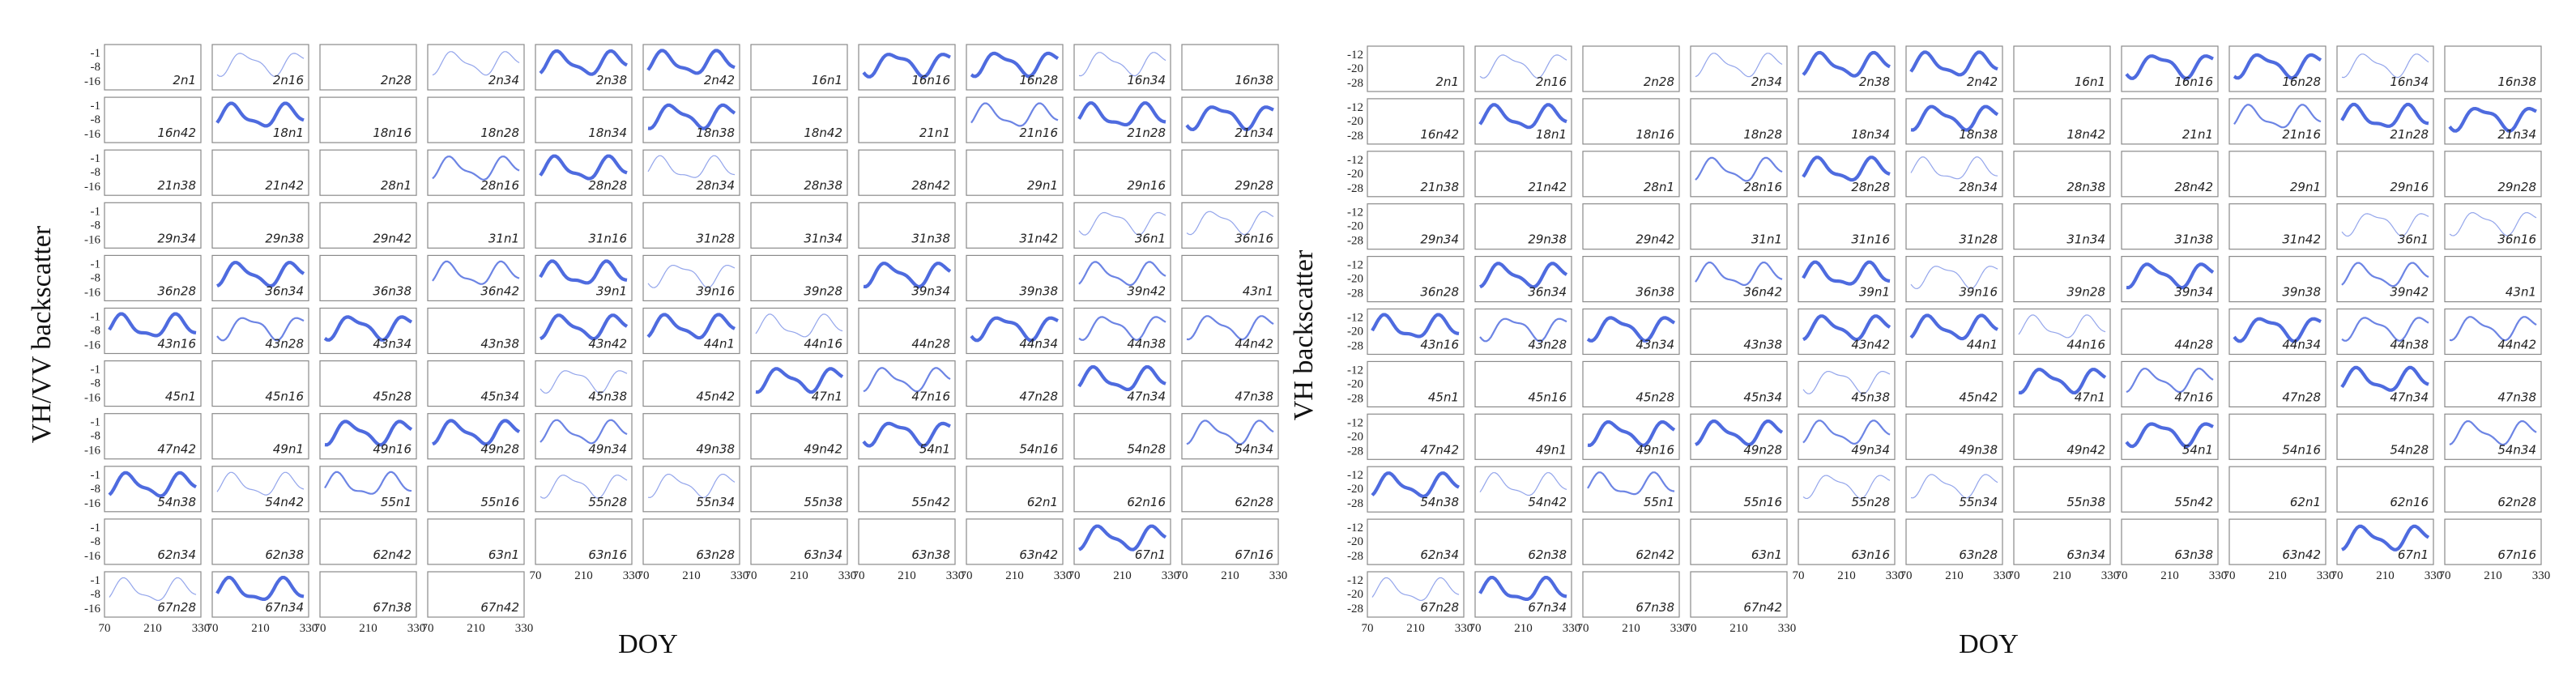 The height and width of the screenshot is (690, 2576). What do you see at coordinates (1146, 133) in the screenshot?
I see `panel-label: 21n28` at bounding box center [1146, 133].